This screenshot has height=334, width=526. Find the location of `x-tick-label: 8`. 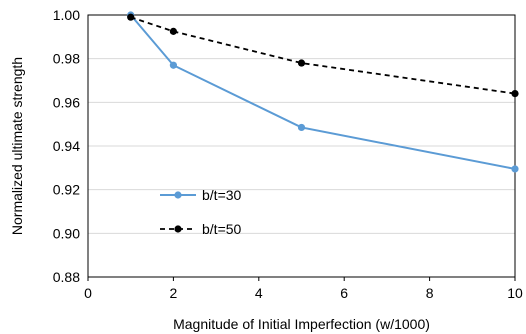

x-tick-label: 8 is located at coordinates (430, 293).